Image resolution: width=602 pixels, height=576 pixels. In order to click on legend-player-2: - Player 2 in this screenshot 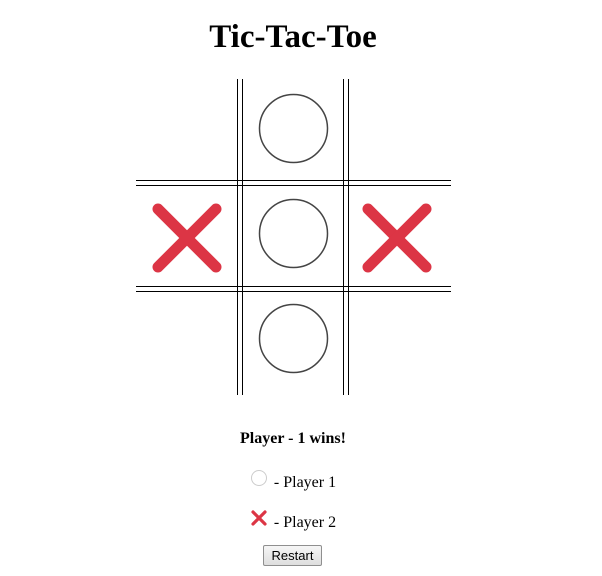, I will do `click(293, 521)`.